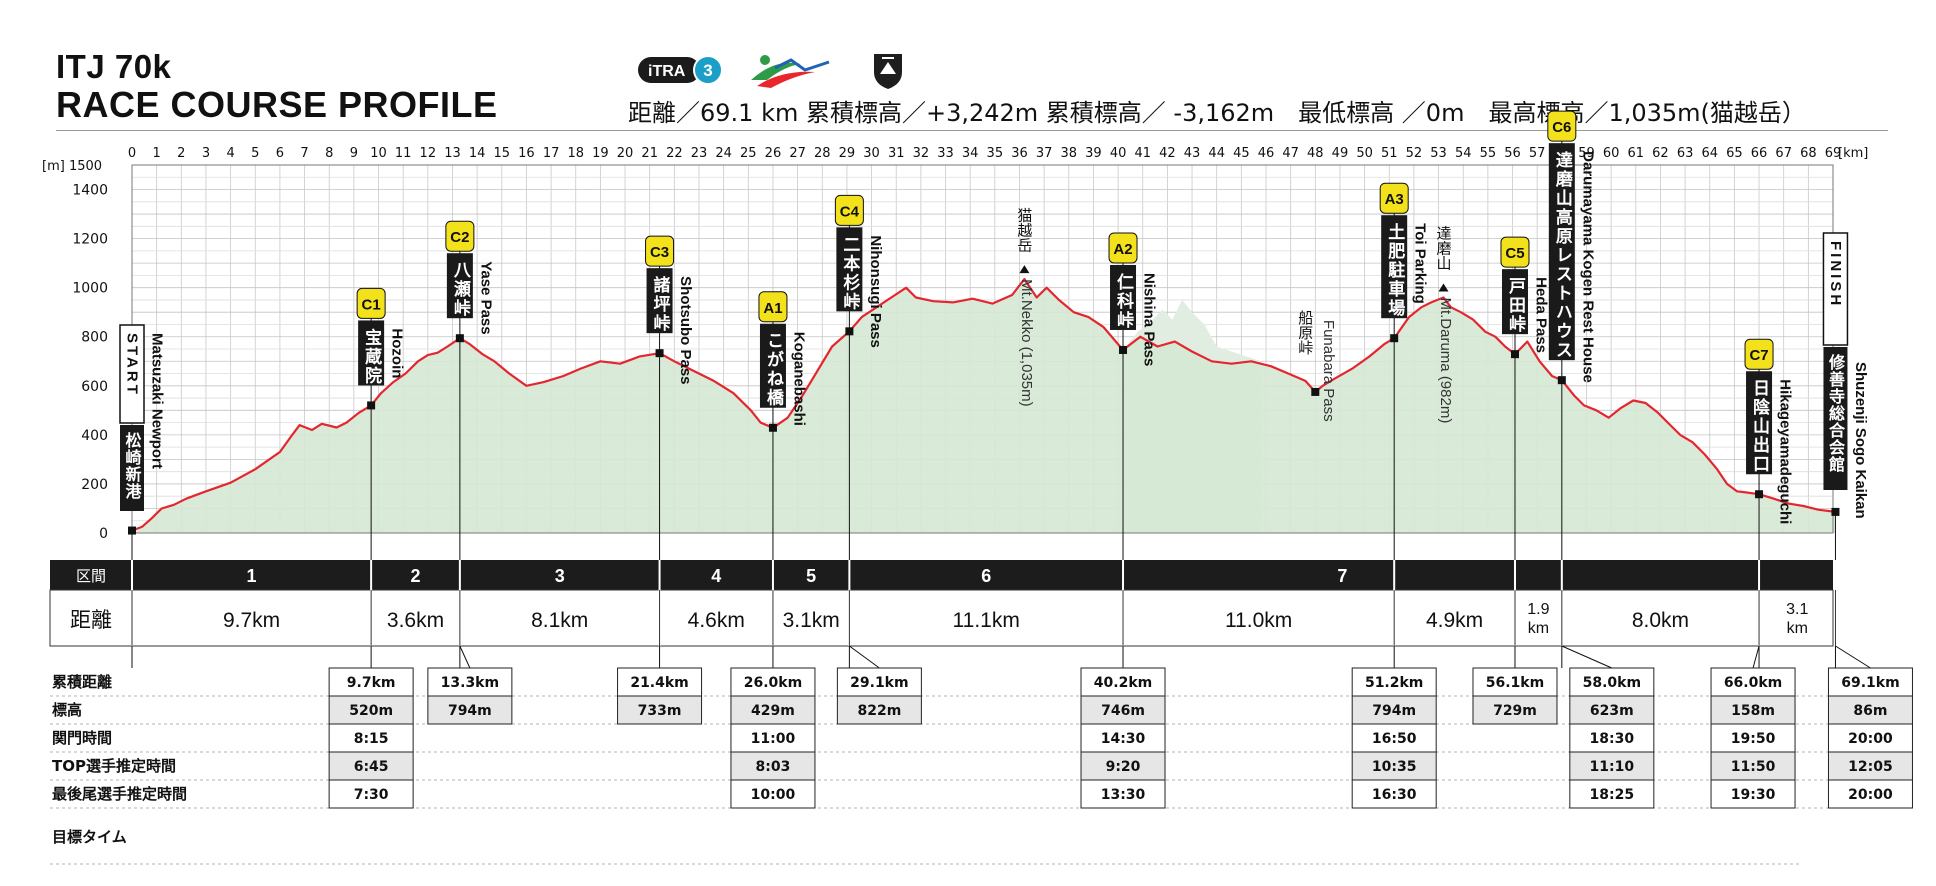  What do you see at coordinates (1759, 153) in the screenshot?
I see `x-tick-label: 66` at bounding box center [1759, 153].